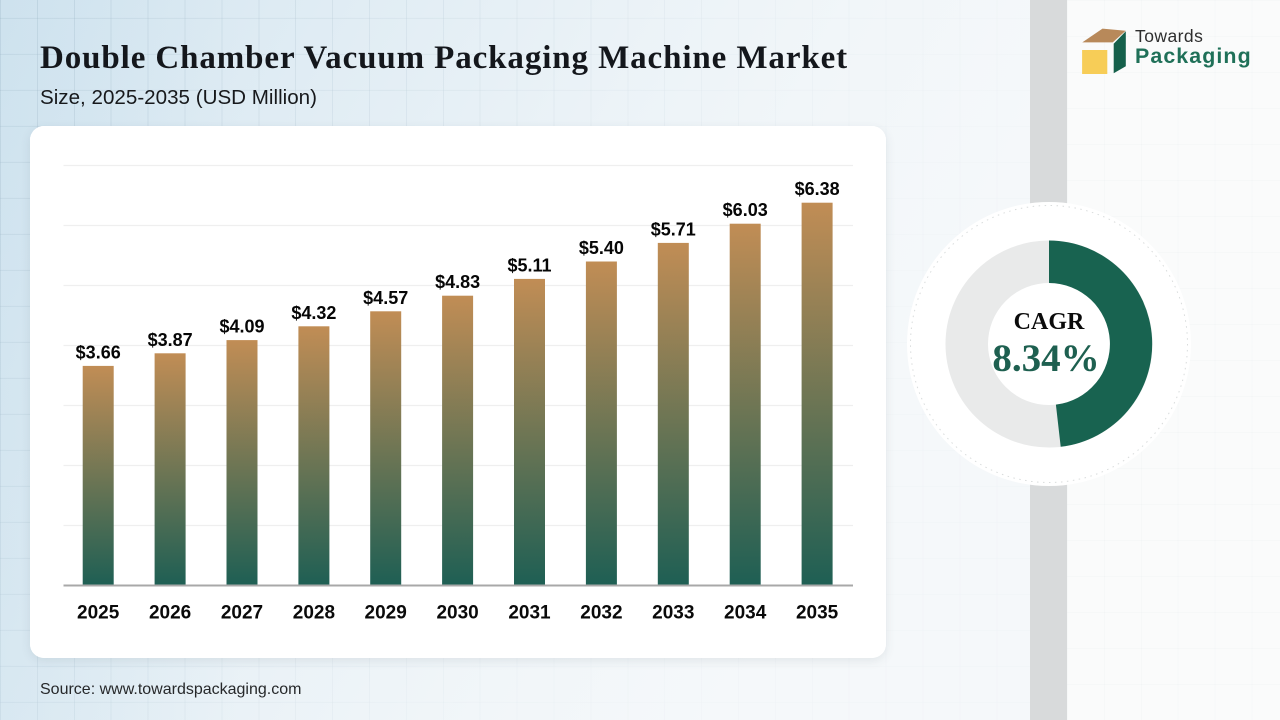  I want to click on svg-text: 2034, so click(745, 613).